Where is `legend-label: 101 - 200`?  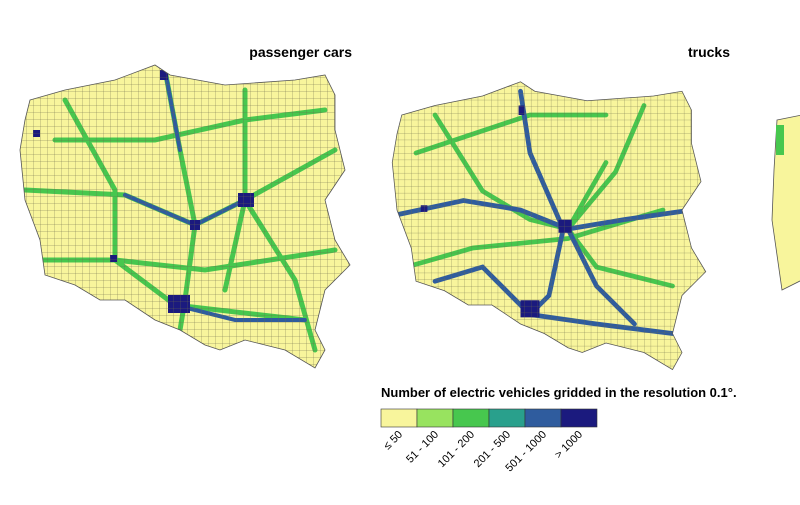 legend-label: 101 - 200 is located at coordinates (456, 449).